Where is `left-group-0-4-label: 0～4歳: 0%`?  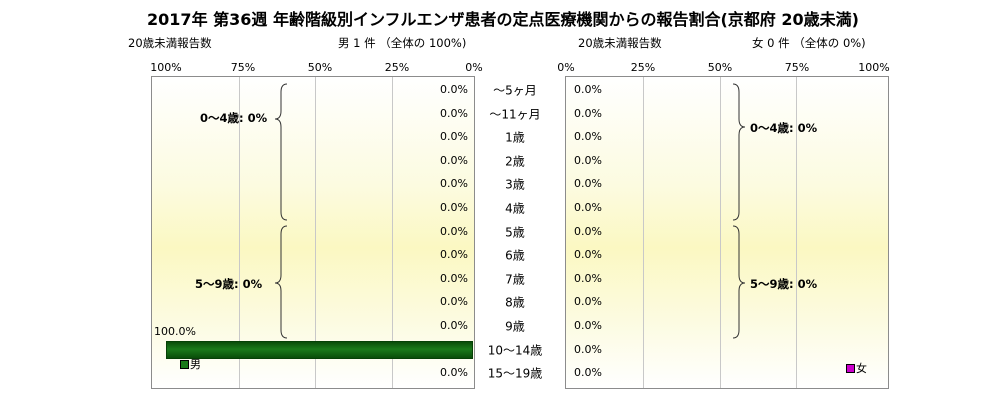 left-group-0-4-label: 0～4歳: 0% is located at coordinates (234, 118).